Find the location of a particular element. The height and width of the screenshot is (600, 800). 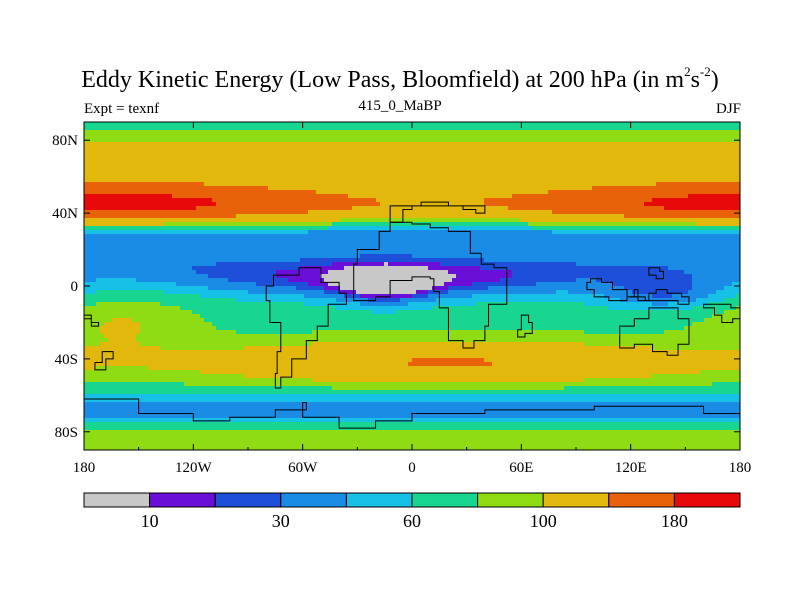

colorbar-label: 100 is located at coordinates (543, 521).